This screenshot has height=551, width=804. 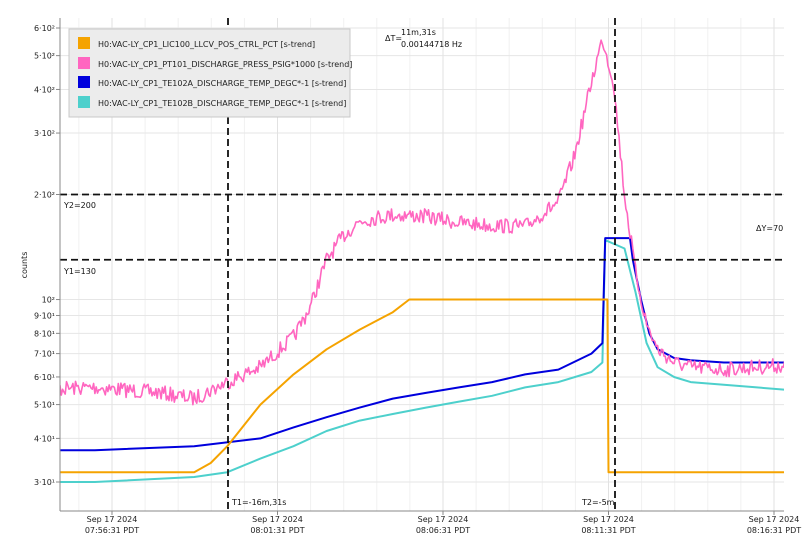 What do you see at coordinates (44, 28) in the screenshot?
I see `y-tick-label: 6·10²` at bounding box center [44, 28].